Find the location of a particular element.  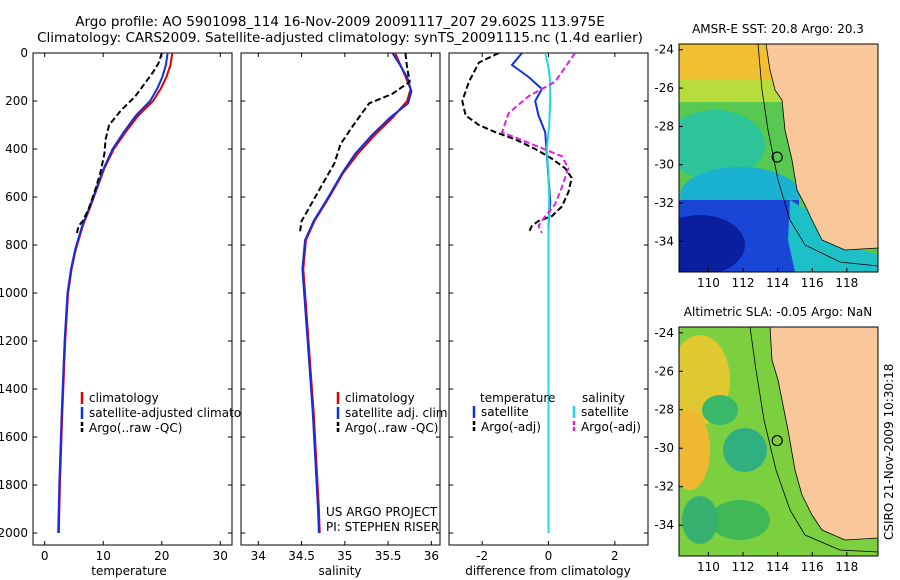

salinity-xlabel: salinity is located at coordinates (339, 571).